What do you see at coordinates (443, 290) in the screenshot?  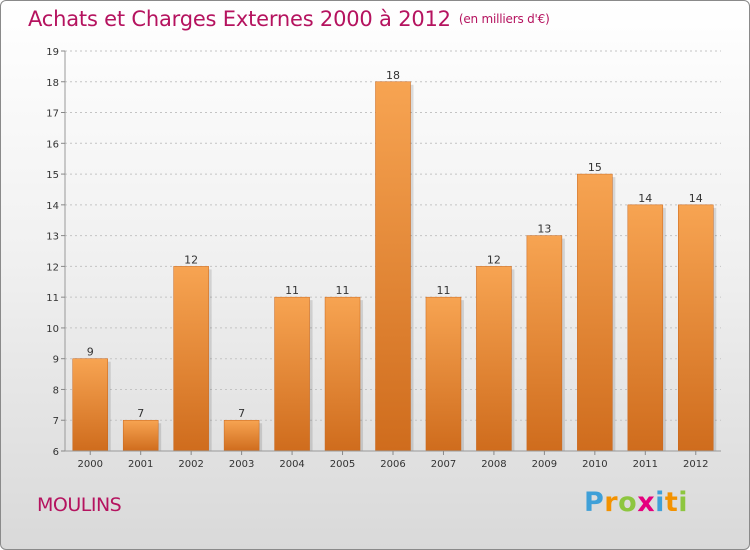 I see `data-label-2007: 11` at bounding box center [443, 290].